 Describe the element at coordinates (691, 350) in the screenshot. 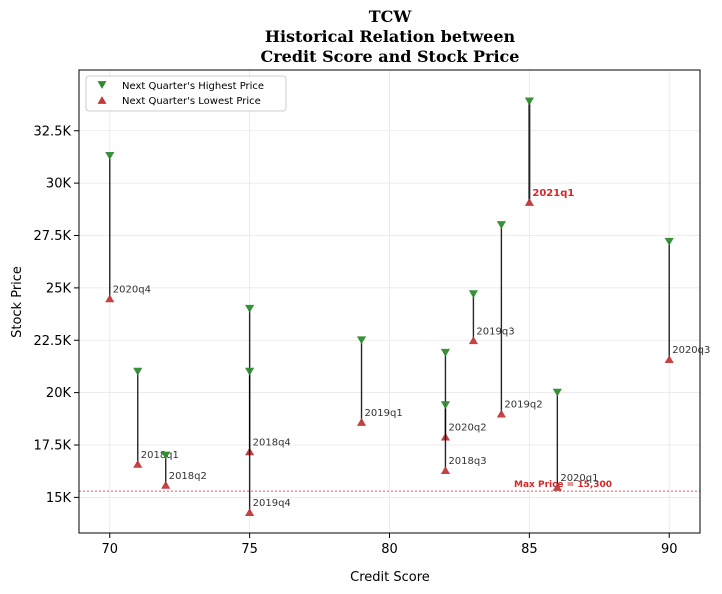

I see `point-label: 2020q3` at that location.